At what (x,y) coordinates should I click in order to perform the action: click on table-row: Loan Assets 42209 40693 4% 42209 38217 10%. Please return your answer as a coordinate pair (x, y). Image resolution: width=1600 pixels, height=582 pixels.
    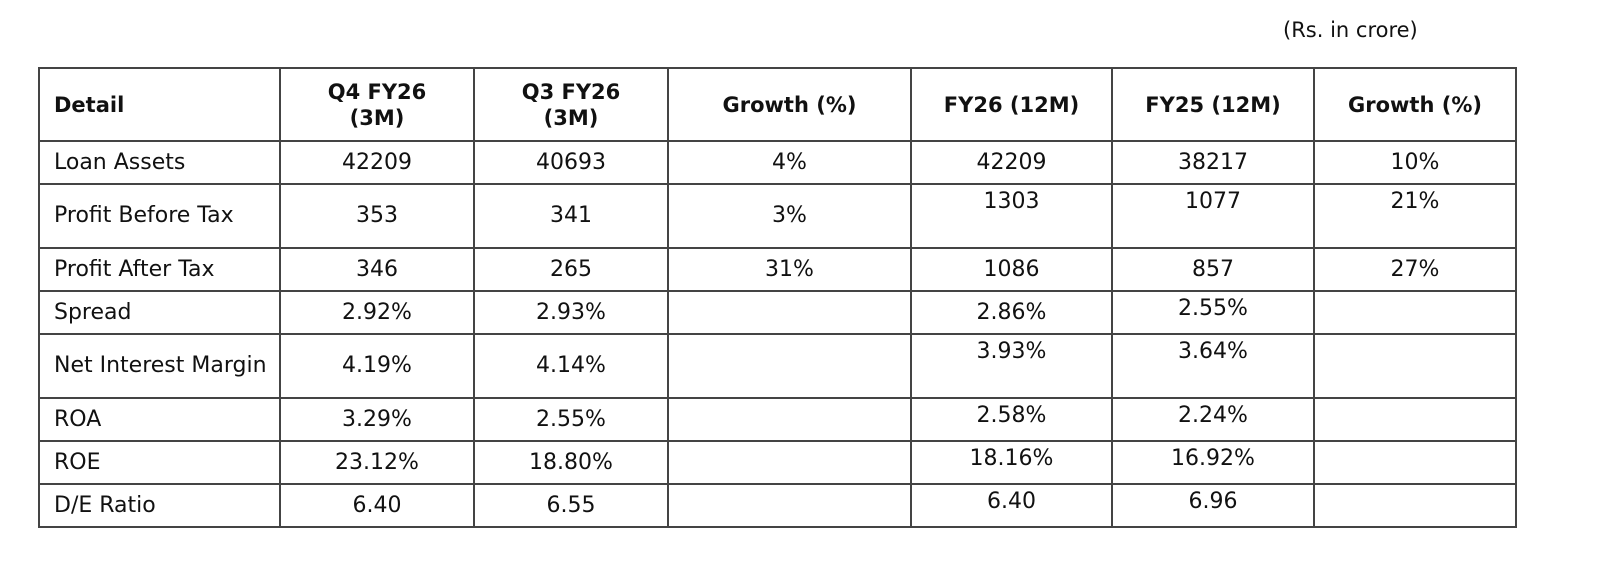
    Looking at the image, I should click on (777, 162).